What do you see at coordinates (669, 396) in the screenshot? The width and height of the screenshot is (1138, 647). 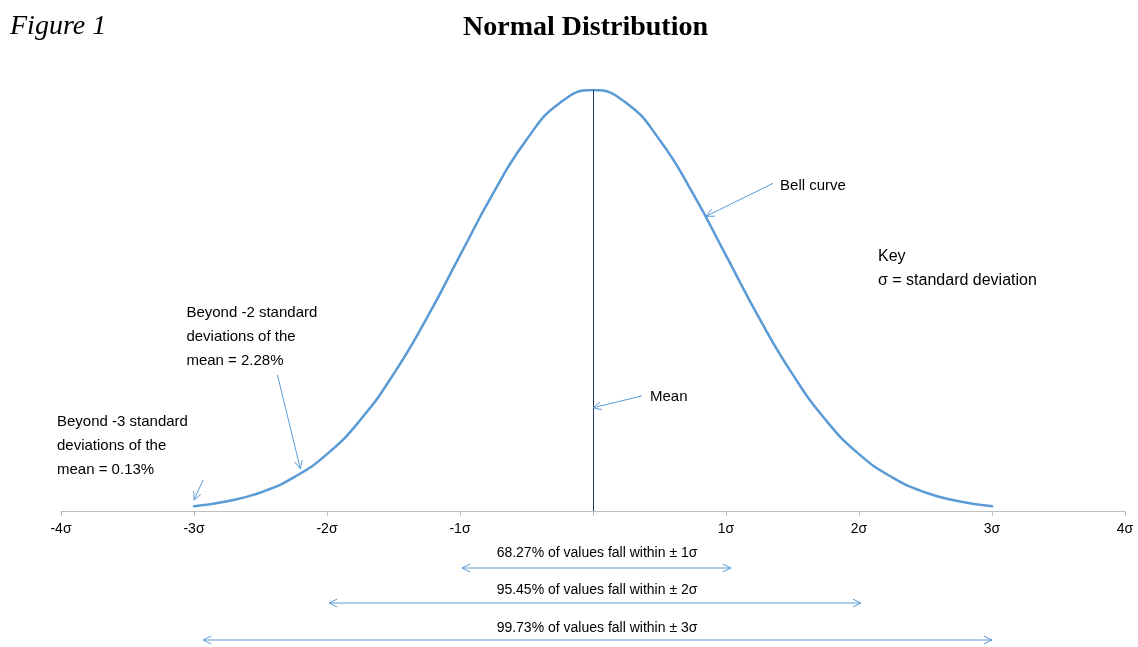 I see `annotation: Mean` at bounding box center [669, 396].